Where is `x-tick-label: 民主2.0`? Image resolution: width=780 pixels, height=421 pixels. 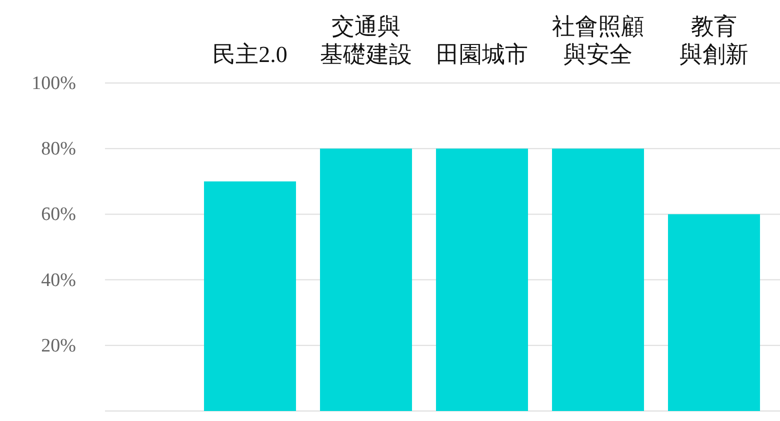
x-tick-label: 民主2.0 is located at coordinates (250, 54).